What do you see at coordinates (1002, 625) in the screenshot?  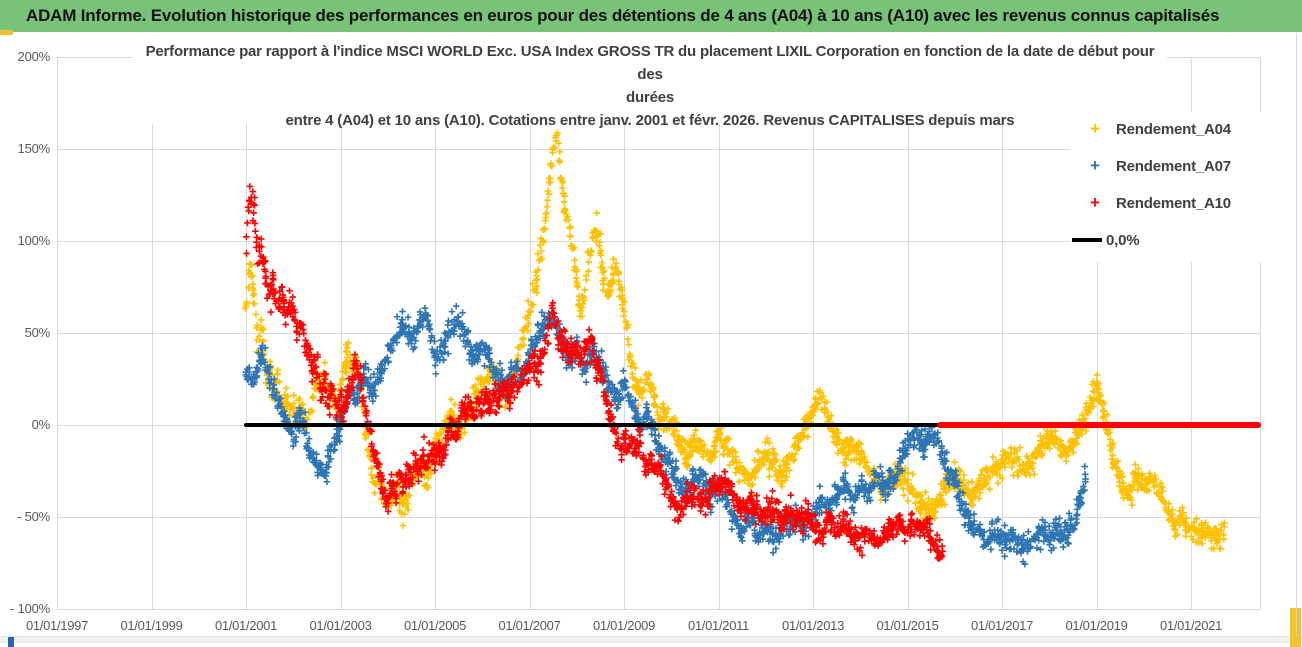 I see `x-axis-tick-label: 01/01/2017` at bounding box center [1002, 625].